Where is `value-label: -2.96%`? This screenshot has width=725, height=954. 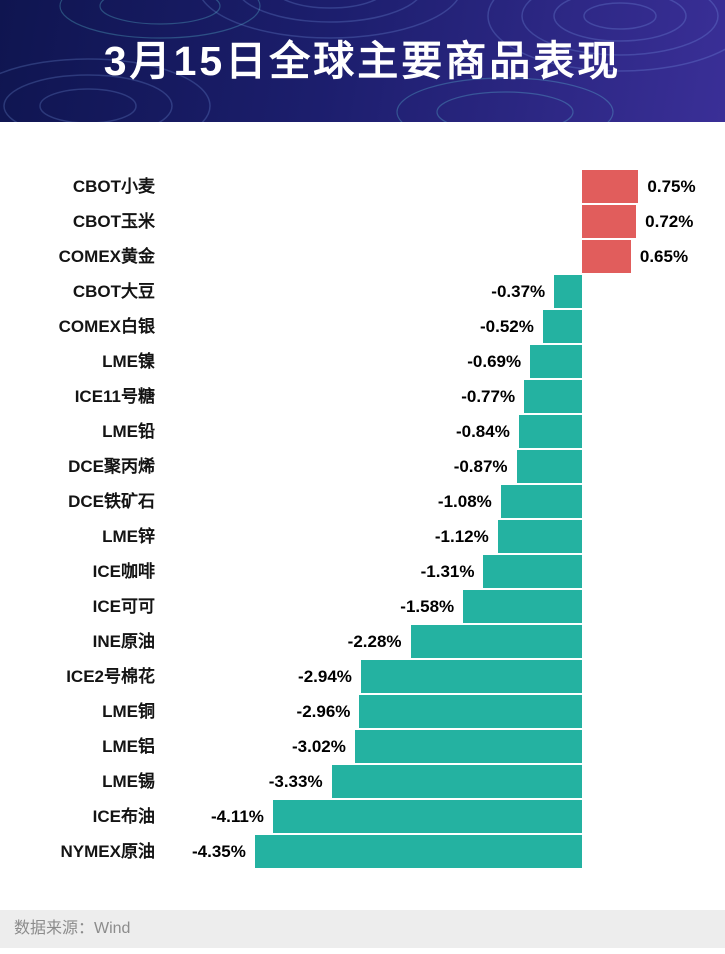 value-label: -2.96% is located at coordinates (323, 711).